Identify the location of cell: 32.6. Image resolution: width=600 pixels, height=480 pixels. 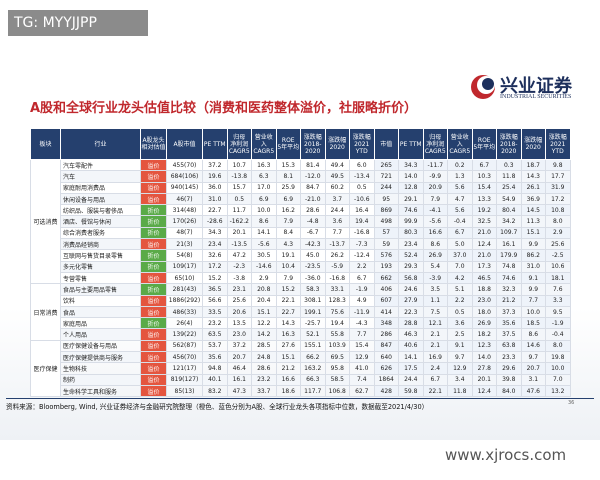
(215, 255).